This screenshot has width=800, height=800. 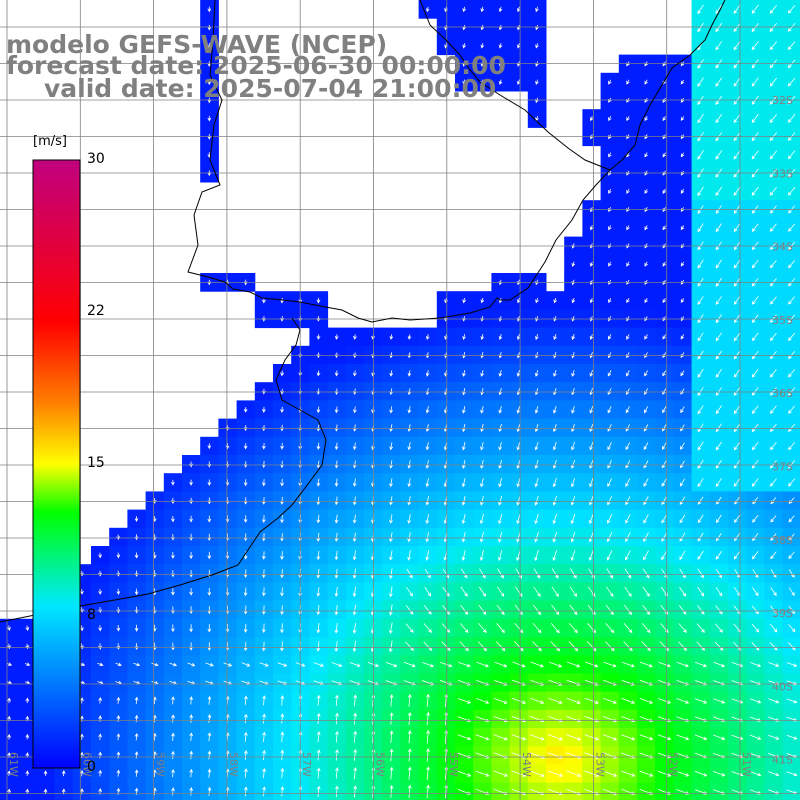 I want to click on lat-label: 35S, so click(x=782, y=320).